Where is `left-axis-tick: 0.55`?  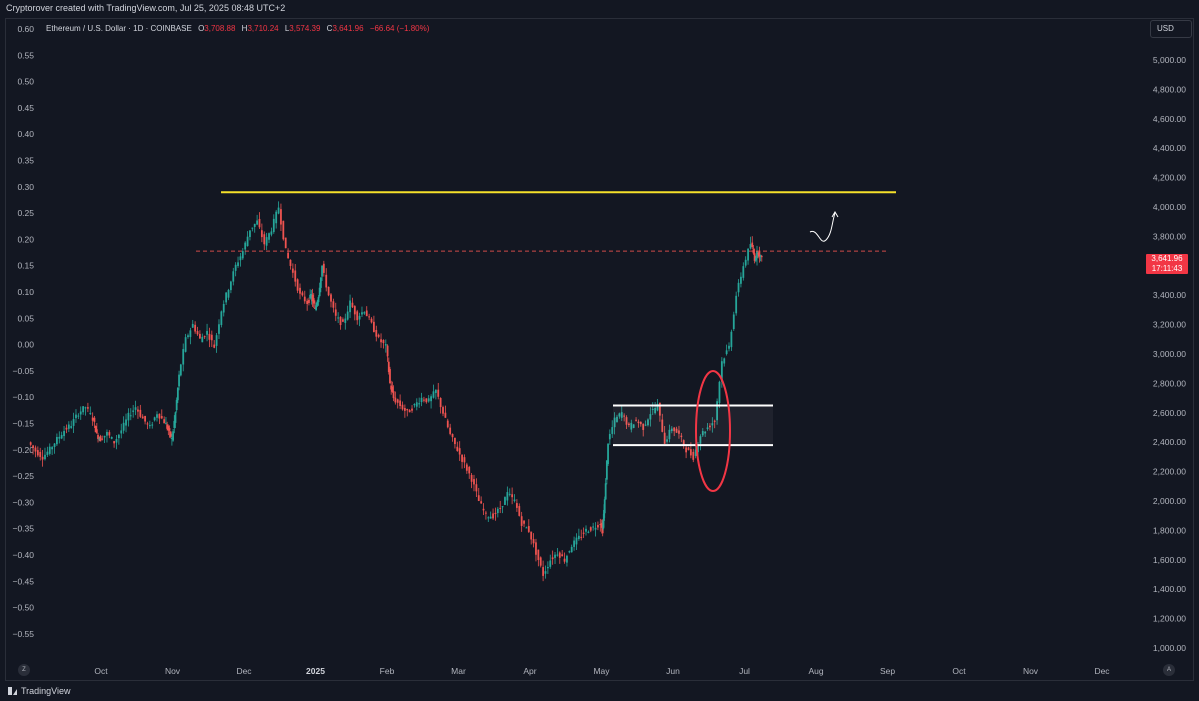
left-axis-tick: 0.55 is located at coordinates (25, 55).